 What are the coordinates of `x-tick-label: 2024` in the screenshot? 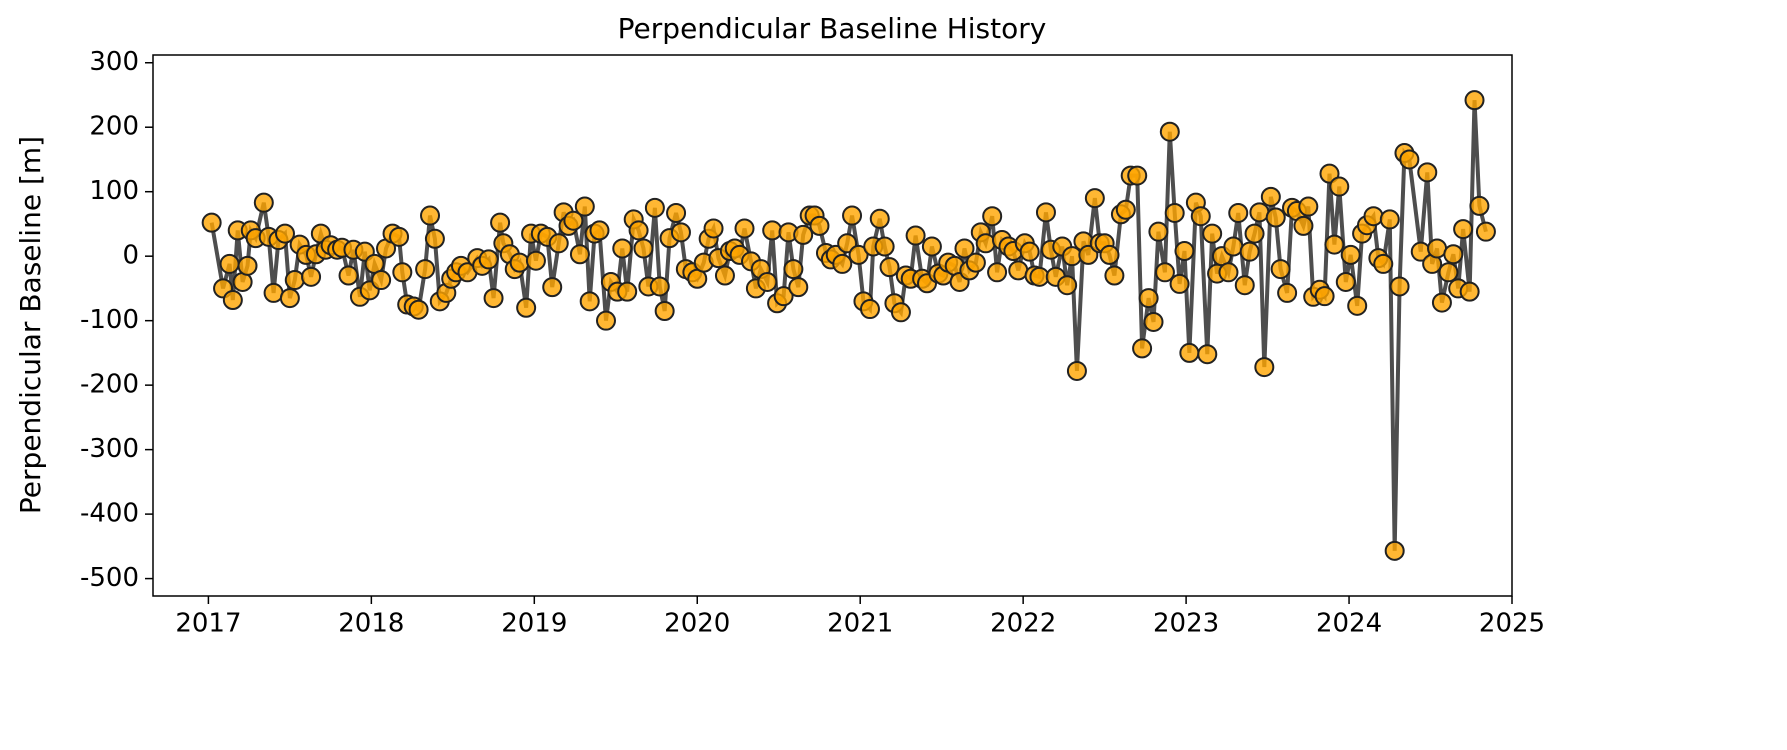 It's located at (1349, 624).